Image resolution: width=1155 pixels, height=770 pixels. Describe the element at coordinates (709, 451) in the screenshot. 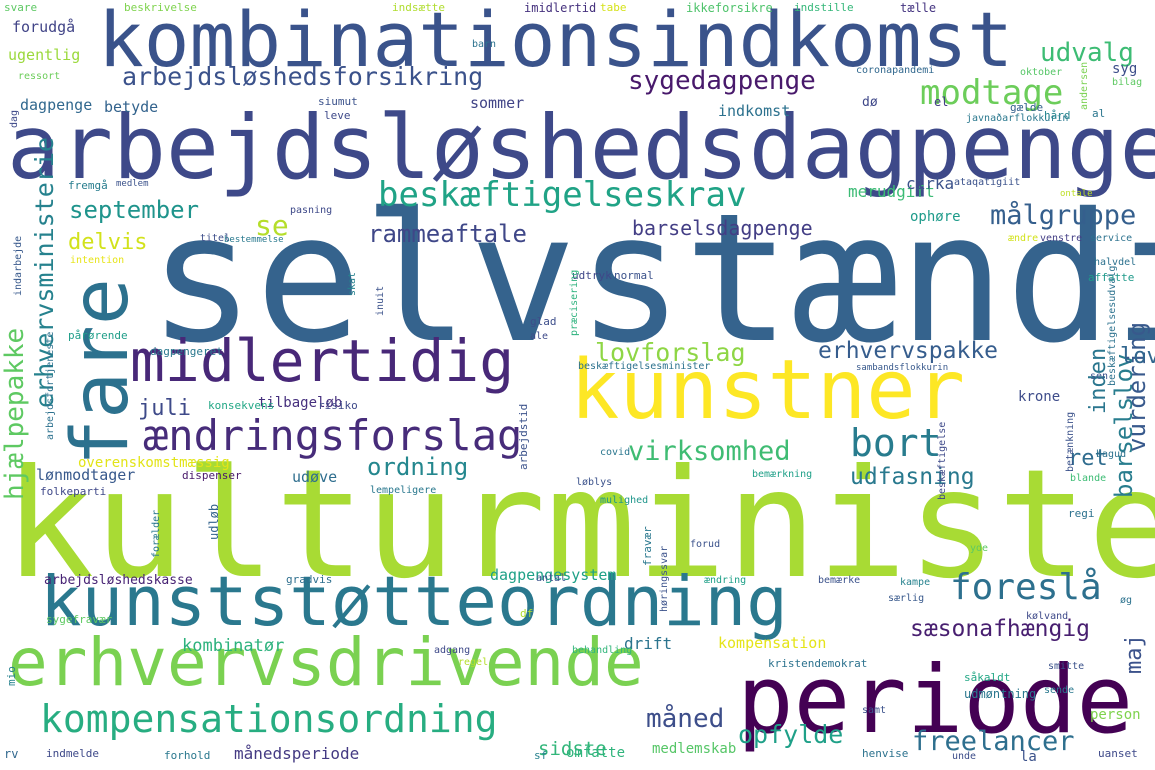

I see `word: virksomhed` at that location.